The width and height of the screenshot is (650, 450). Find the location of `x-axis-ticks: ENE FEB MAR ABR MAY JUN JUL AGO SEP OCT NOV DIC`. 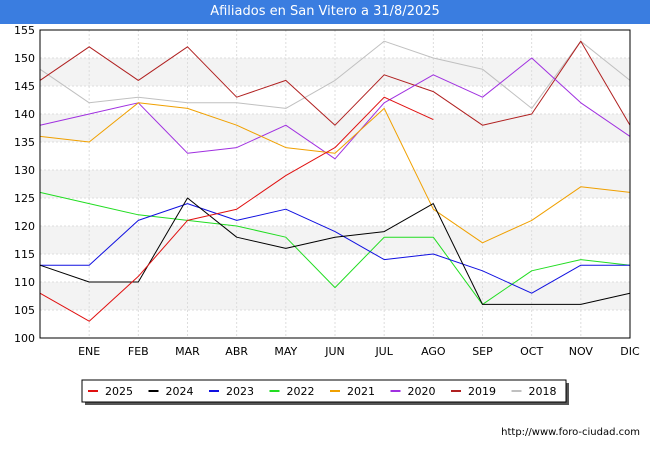

x-axis-ticks: ENE FEB MAR ABR MAY JUN JUL AGO SEP OCT NOV DIC is located at coordinates (359, 351).